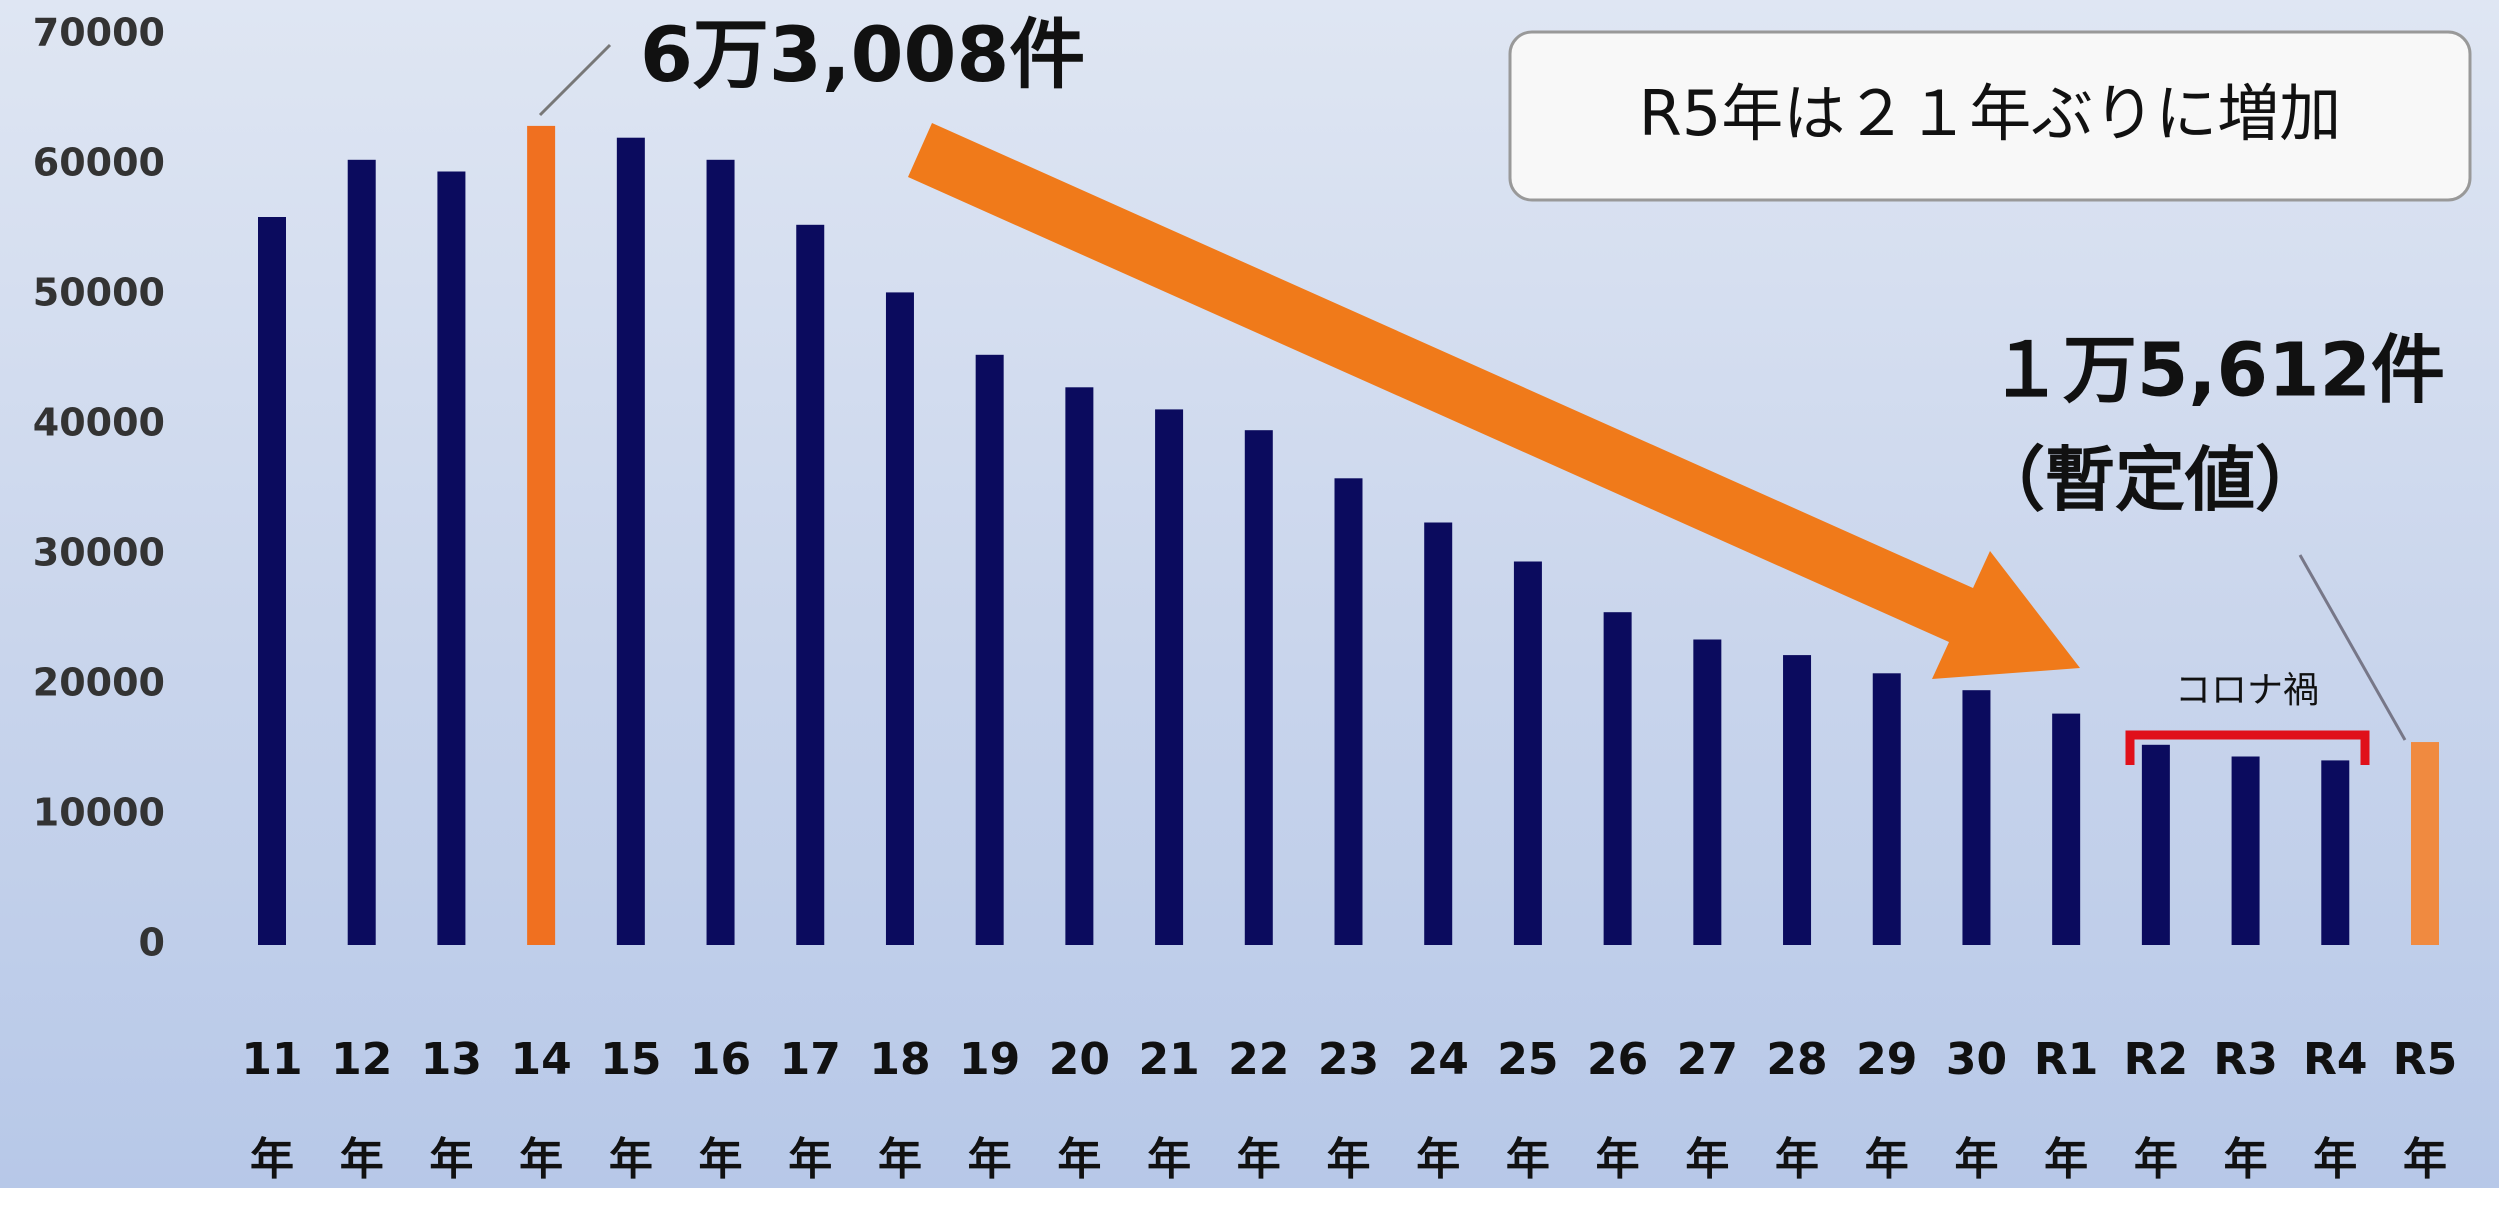  Describe the element at coordinates (720, 1109) in the screenshot. I see `x-tick-label: 16年` at that location.